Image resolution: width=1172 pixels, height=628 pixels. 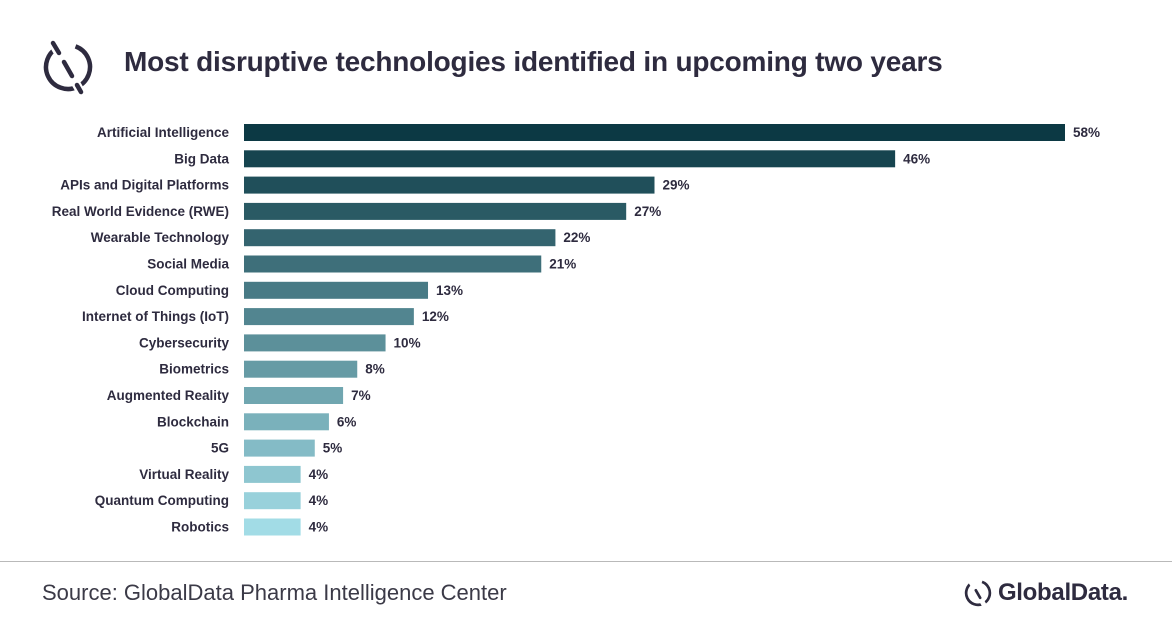 What do you see at coordinates (155, 316) in the screenshot?
I see `category-label: Internet of Things (IoT)` at bounding box center [155, 316].